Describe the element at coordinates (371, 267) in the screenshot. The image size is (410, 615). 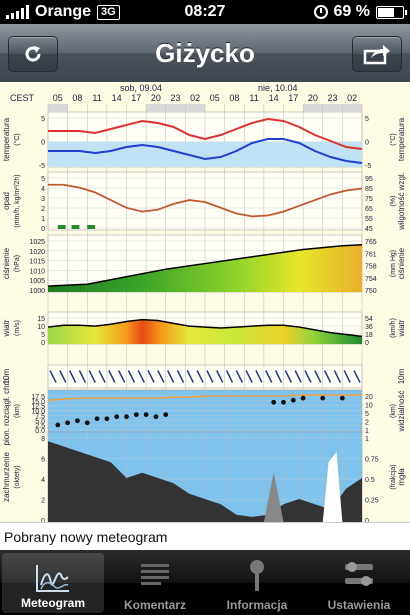
I see `tick-label: 758` at that location.